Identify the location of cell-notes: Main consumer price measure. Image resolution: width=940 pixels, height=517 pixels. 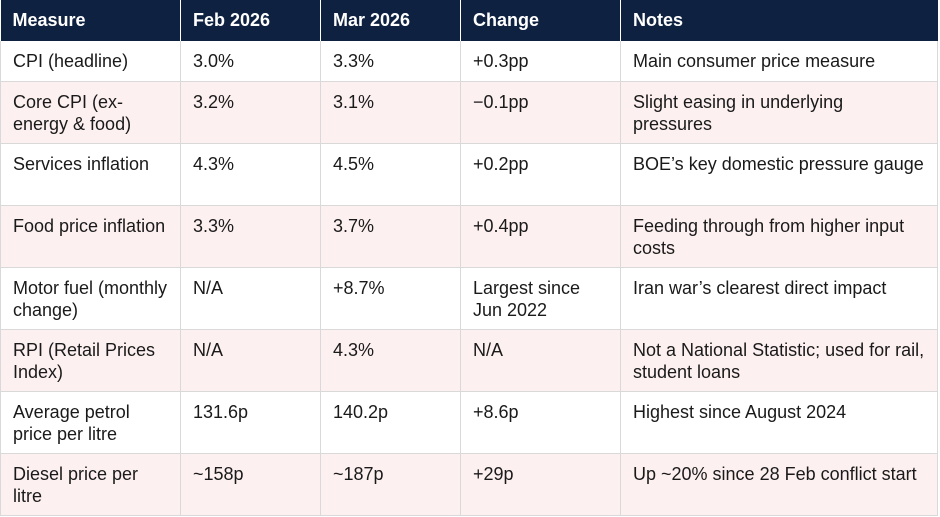
(779, 61).